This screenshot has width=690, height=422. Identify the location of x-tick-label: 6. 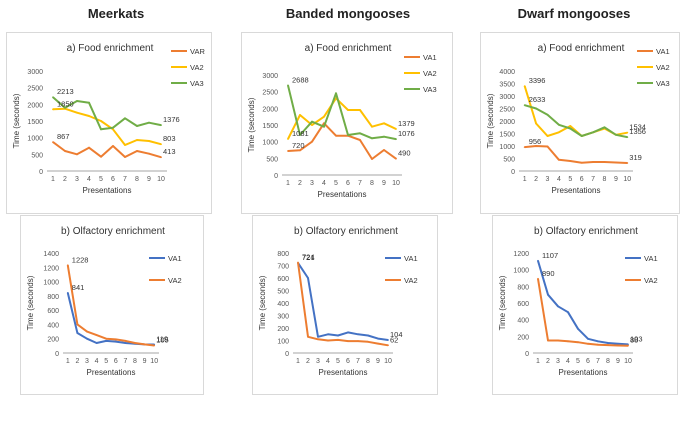
(348, 183).